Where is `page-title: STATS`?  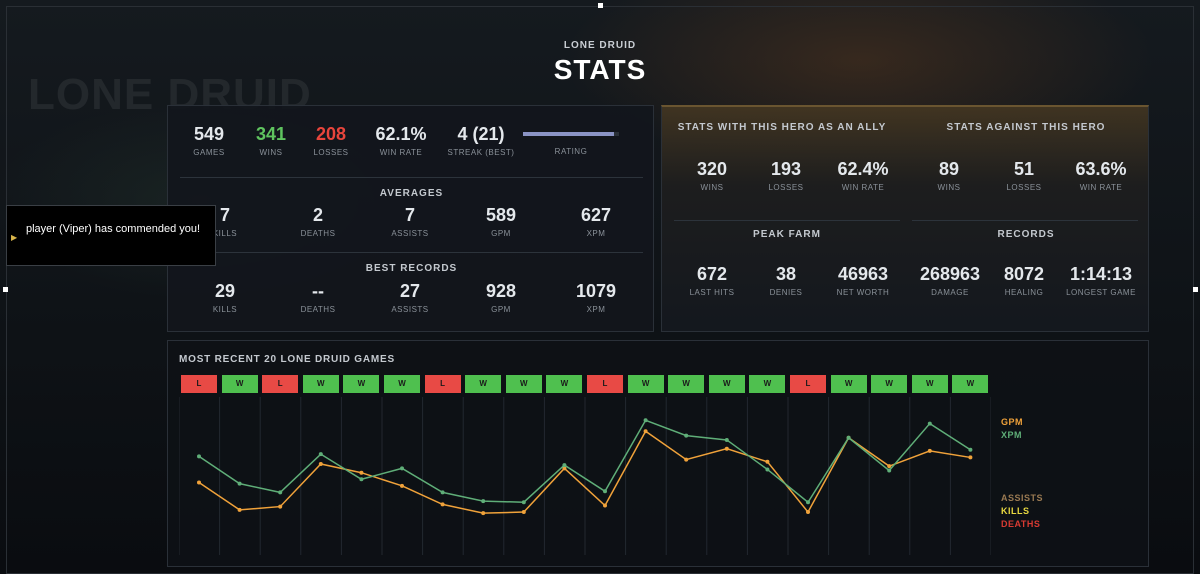
page-title: STATS is located at coordinates (600, 69).